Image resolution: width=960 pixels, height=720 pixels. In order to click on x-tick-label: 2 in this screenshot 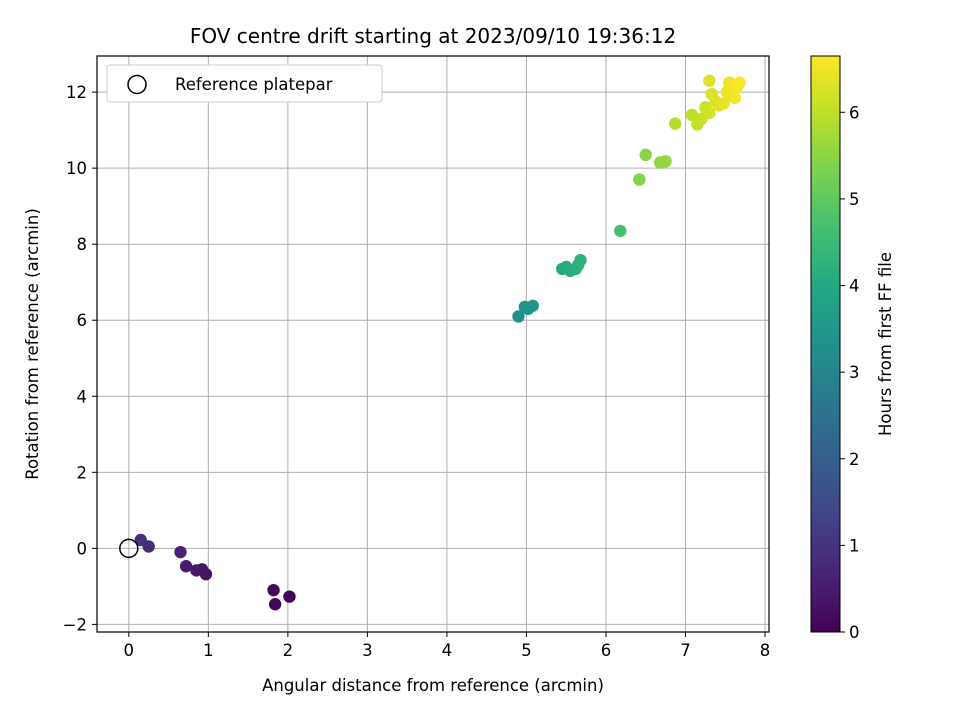, I will do `click(288, 650)`.